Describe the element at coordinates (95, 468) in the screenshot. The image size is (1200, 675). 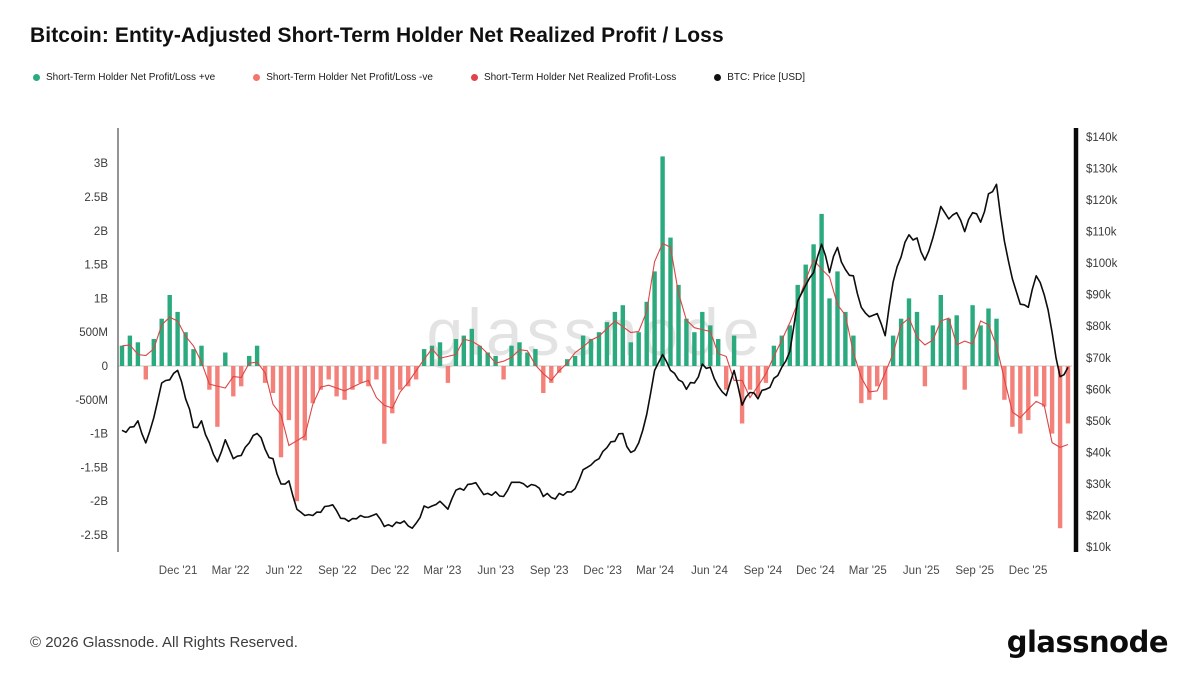
I see `svg-text: -1.5B` at that location.